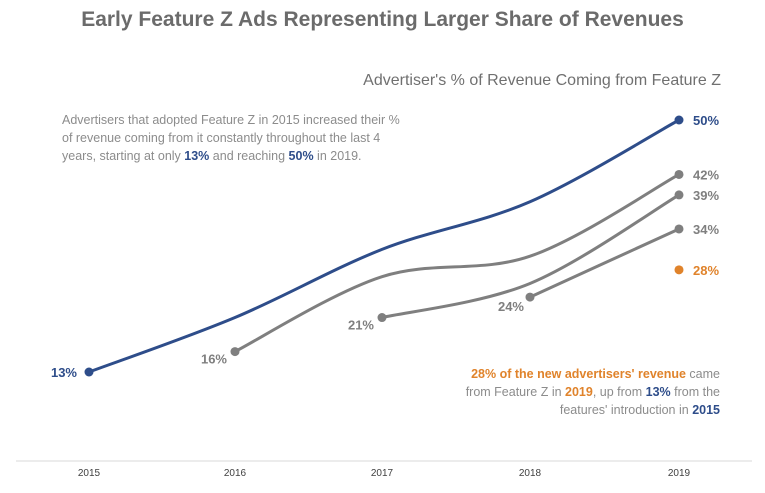 The image size is (765, 493). What do you see at coordinates (679, 174) in the screenshot?
I see `series-1-point-2019` at bounding box center [679, 174].